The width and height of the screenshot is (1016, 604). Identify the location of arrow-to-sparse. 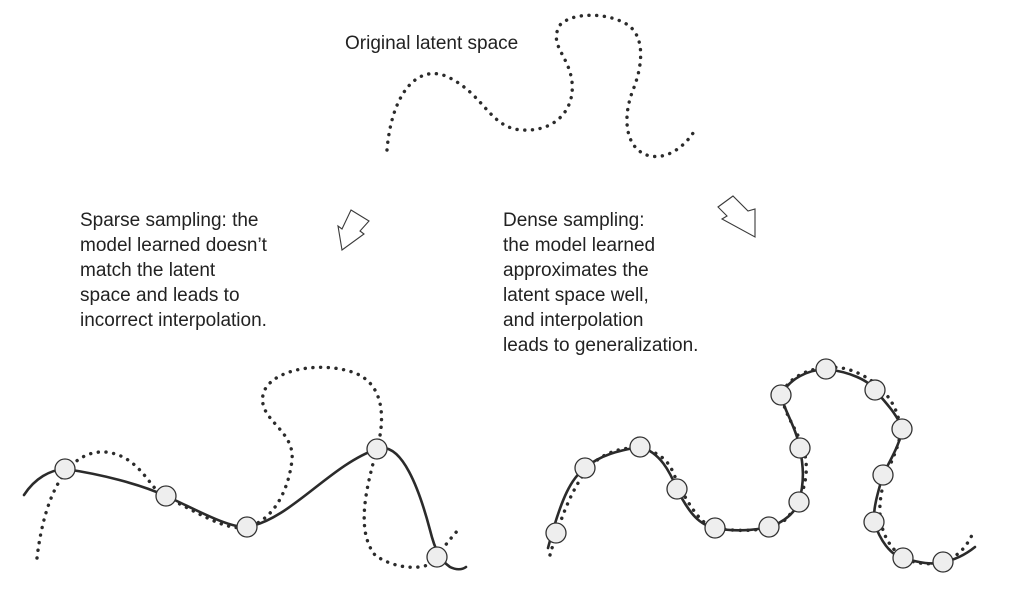
(353, 230).